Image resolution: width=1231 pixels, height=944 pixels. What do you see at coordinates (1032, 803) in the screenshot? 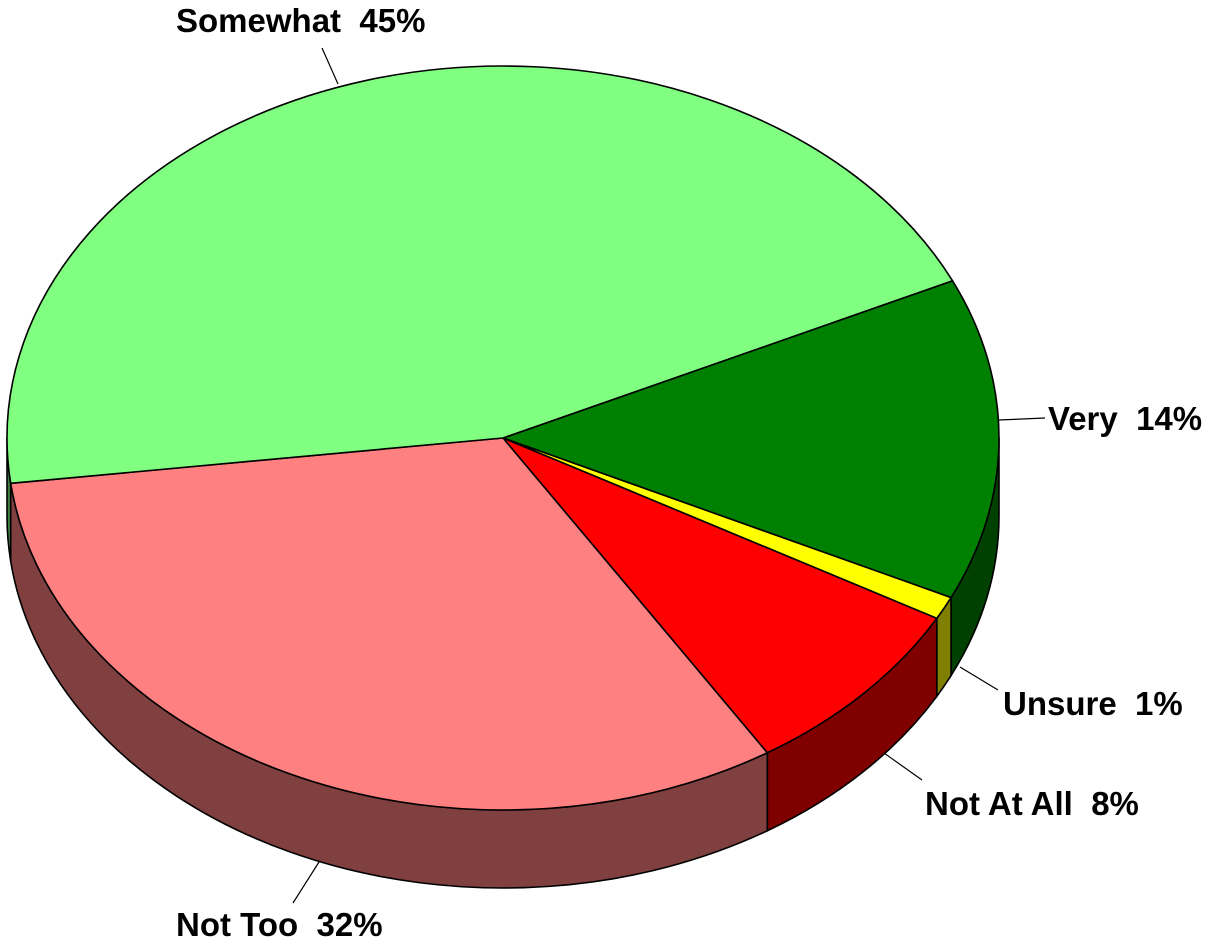
I see `data-label-not-at-all: Not At All 8%` at bounding box center [1032, 803].